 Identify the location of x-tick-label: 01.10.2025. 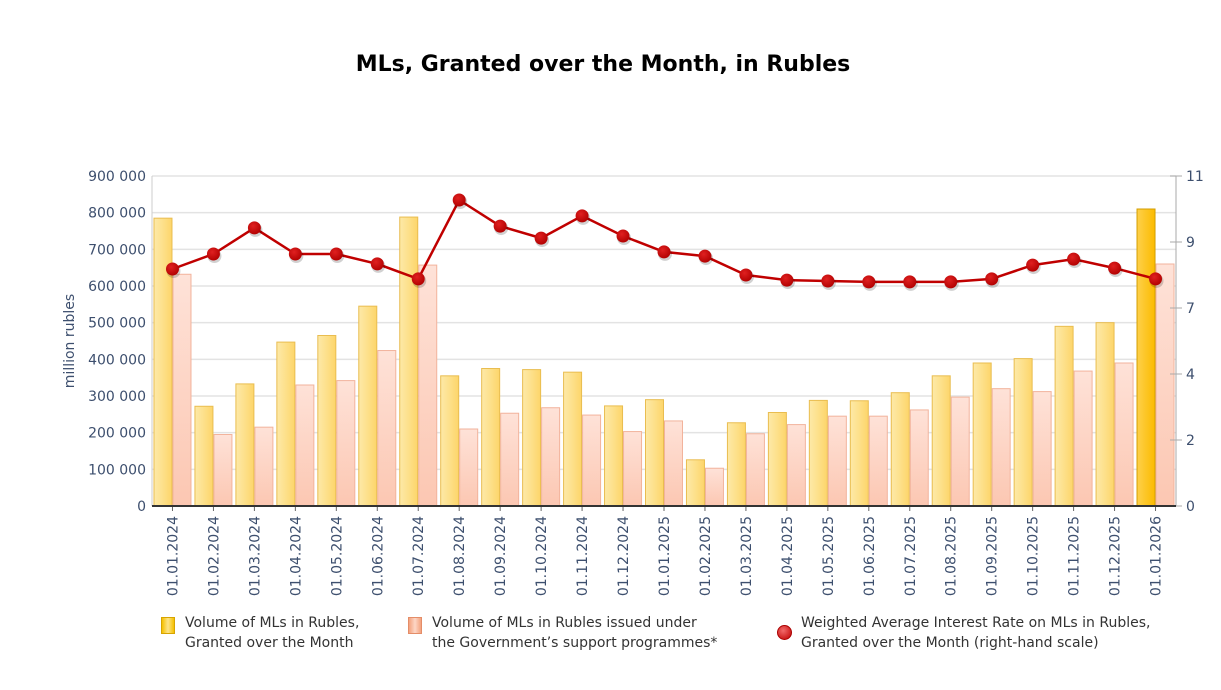
(1034, 556).